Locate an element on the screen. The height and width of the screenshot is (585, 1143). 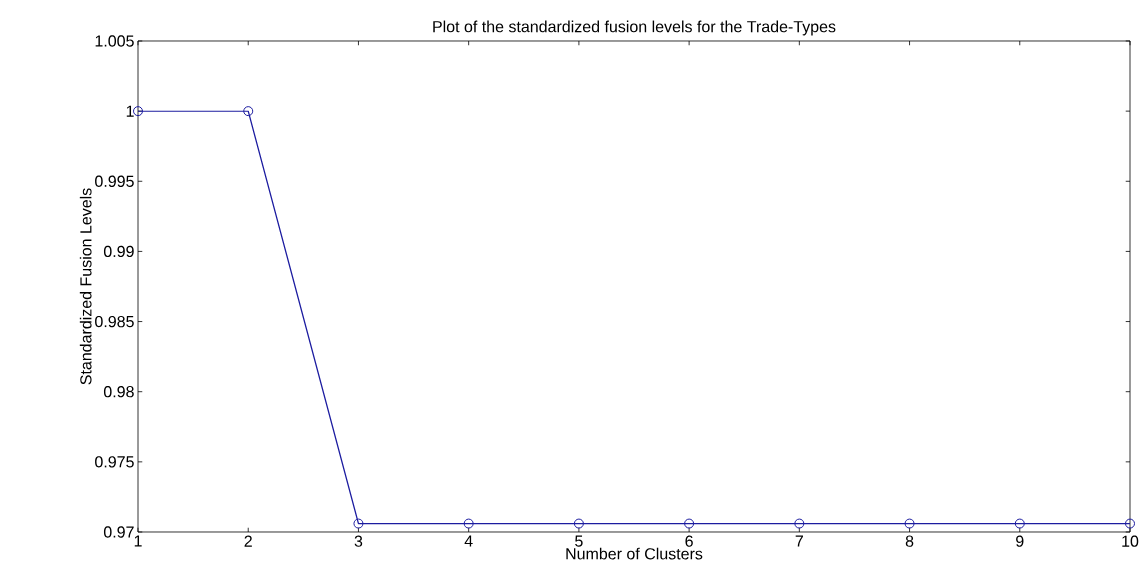
x-axis-title: Number of Clusters is located at coordinates (634, 553).